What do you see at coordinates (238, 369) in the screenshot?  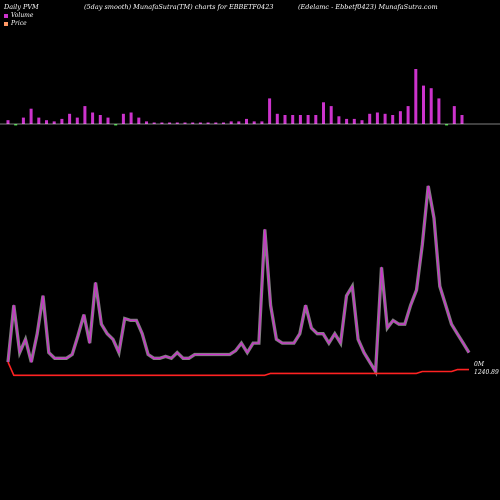 I see `price-line` at bounding box center [238, 369].